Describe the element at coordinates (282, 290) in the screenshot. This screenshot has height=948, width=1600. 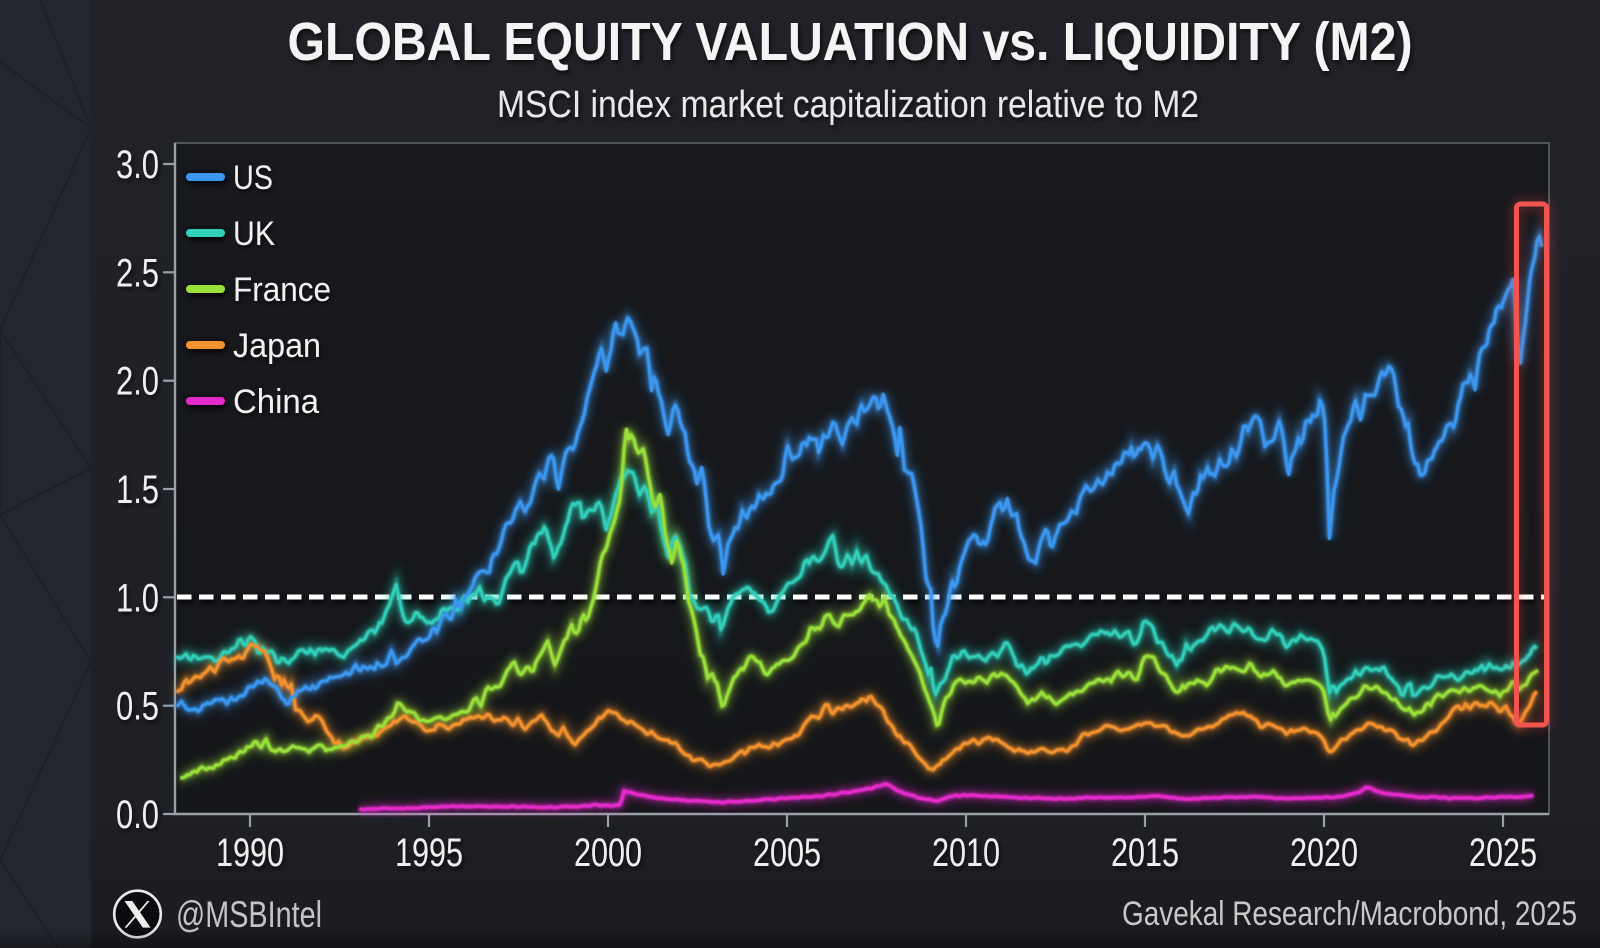
I see `svg-text: France` at that location.